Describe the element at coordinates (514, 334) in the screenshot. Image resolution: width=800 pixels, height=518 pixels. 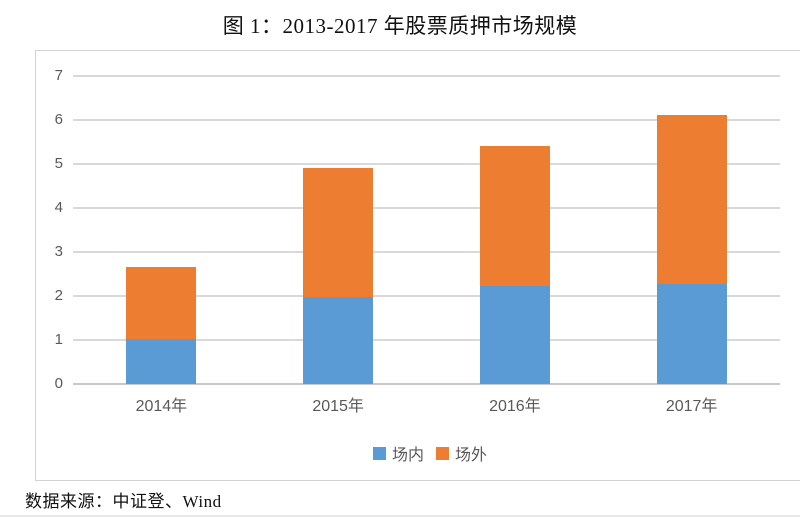
I see `bar-segment-场内-2016年` at that location.